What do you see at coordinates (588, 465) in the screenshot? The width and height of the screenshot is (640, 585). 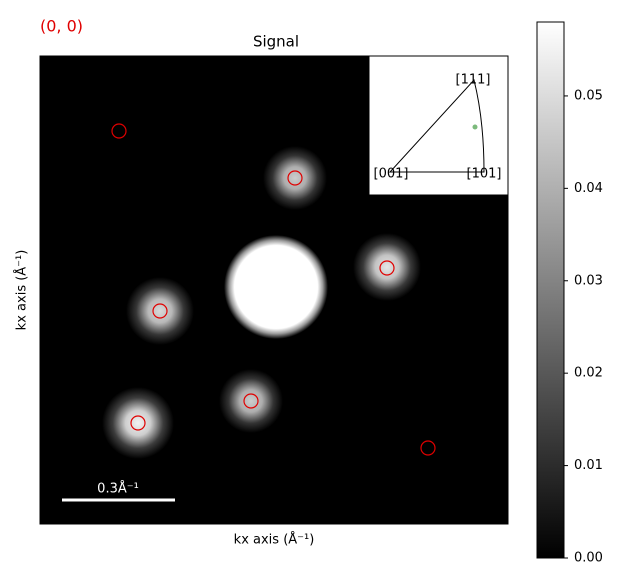 I see `colorbar-tick-label: 0.01` at bounding box center [588, 465].